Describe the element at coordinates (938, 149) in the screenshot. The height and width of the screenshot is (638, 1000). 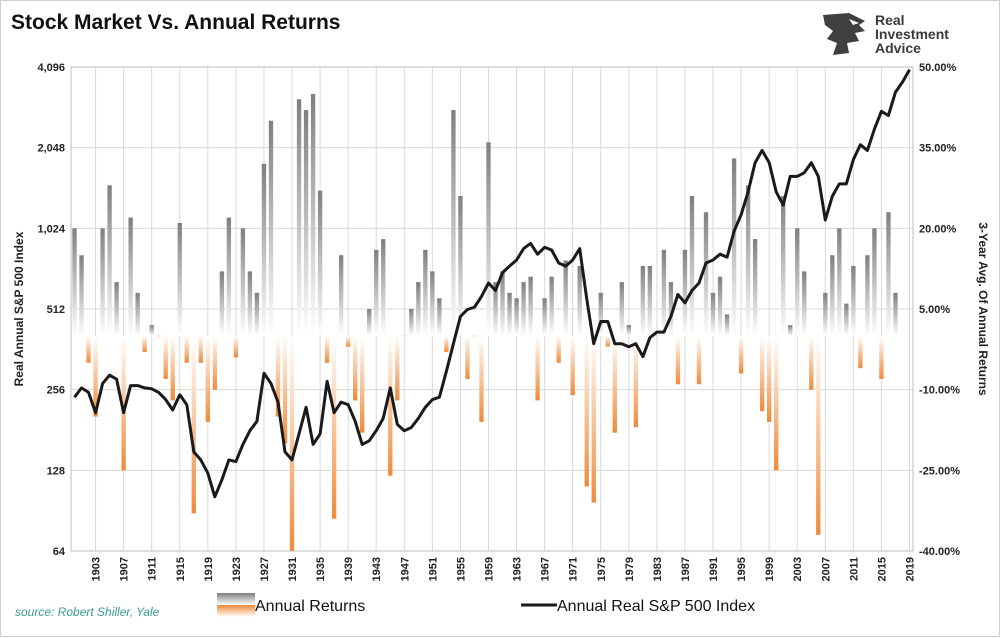
I see `y-right-tick-label: 35.00%` at that location.